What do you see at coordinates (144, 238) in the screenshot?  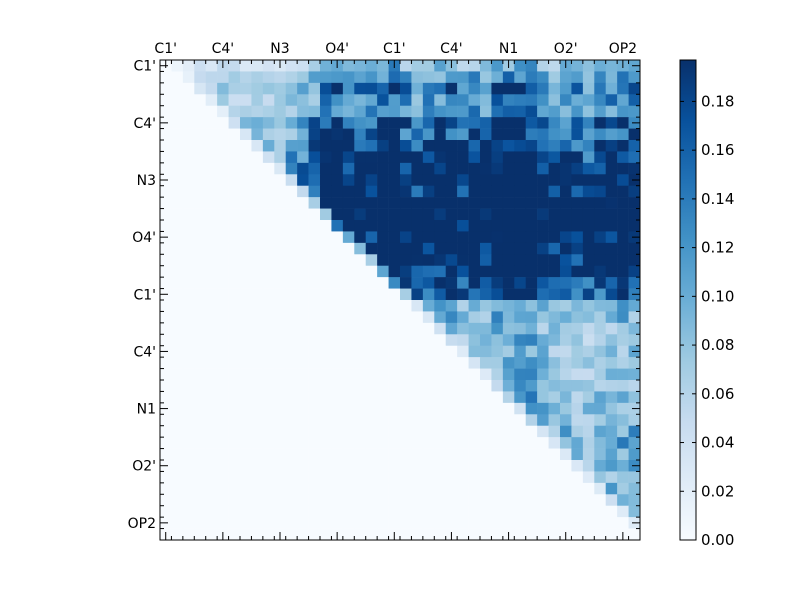 I see `y-tick-label: O4'` at bounding box center [144, 238].